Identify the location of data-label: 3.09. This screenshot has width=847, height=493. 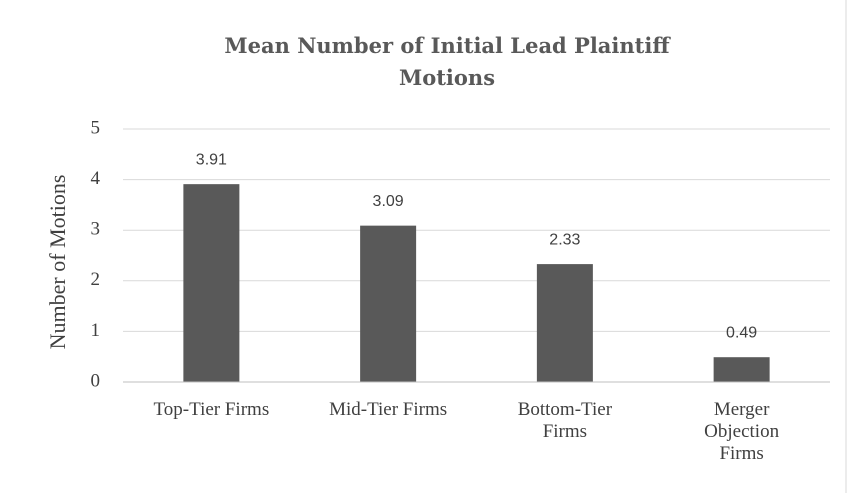
(388, 201).